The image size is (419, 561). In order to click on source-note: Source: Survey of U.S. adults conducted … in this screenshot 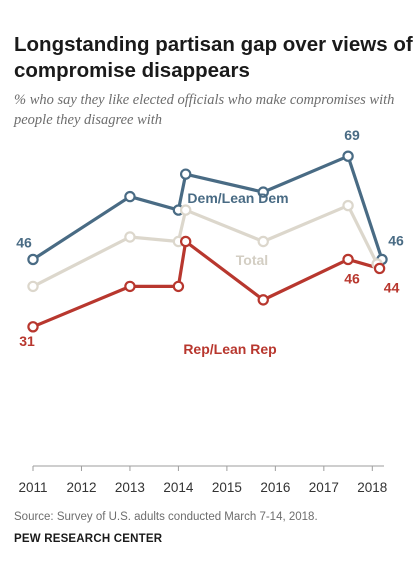, I will do `click(166, 517)`.